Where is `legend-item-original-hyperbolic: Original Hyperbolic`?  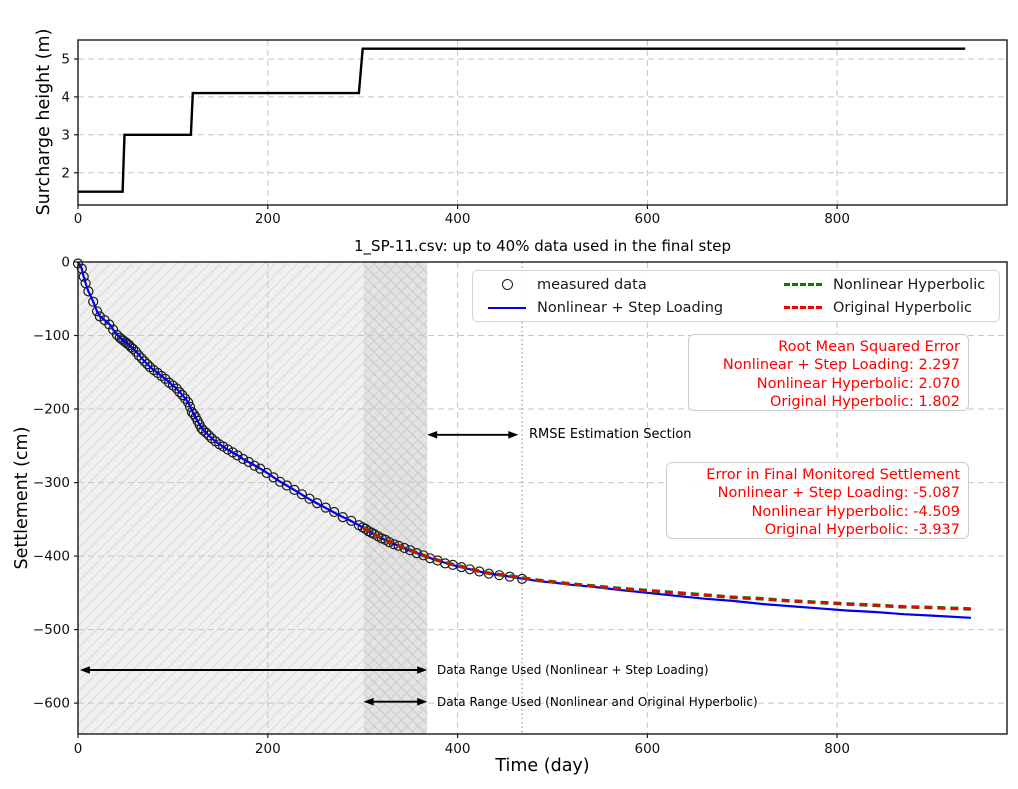 legend-item-original-hyperbolic: Original Hyperbolic is located at coordinates (884, 307).